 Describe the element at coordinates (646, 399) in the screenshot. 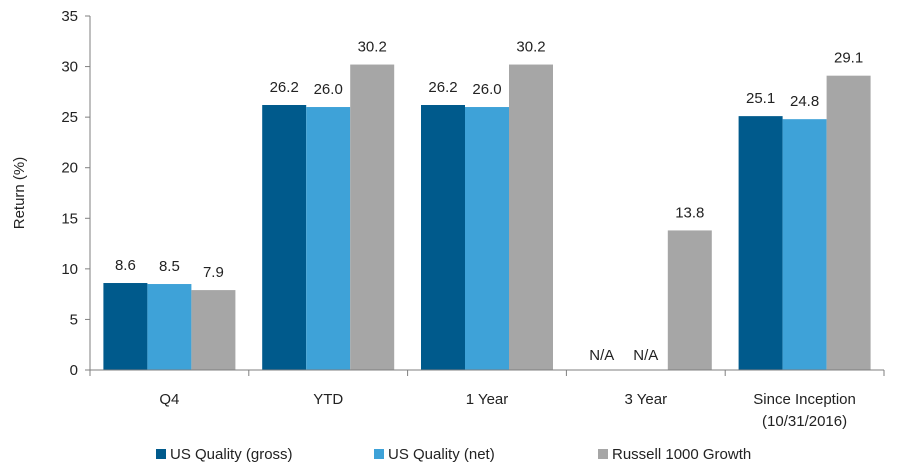

I see `x-tick-label: 3 Year` at that location.